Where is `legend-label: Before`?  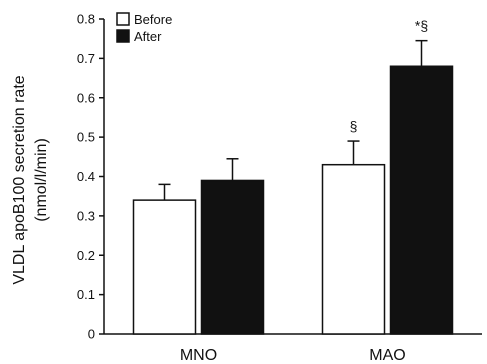
legend-label: Before is located at coordinates (153, 19).